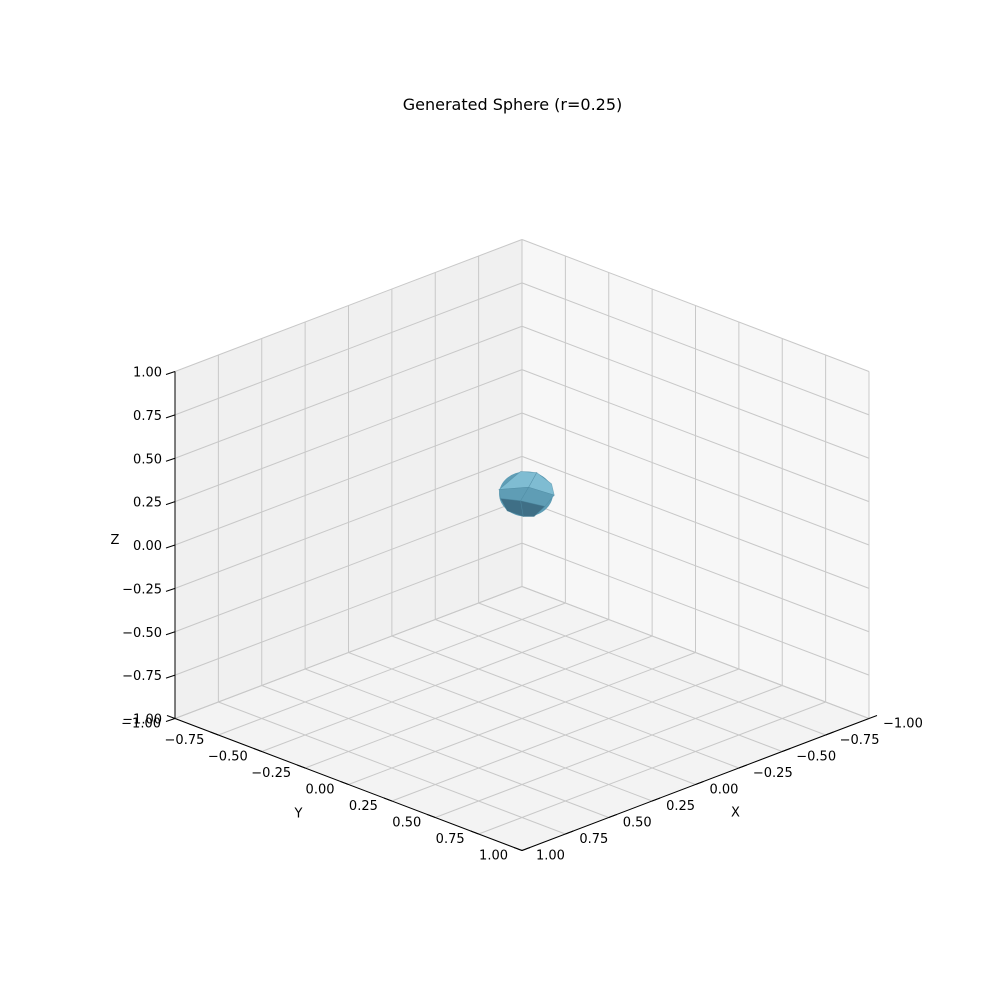 The height and width of the screenshot is (1000, 1000). Describe the element at coordinates (533, 508) in the screenshot. I see `sphere-facet` at that location.